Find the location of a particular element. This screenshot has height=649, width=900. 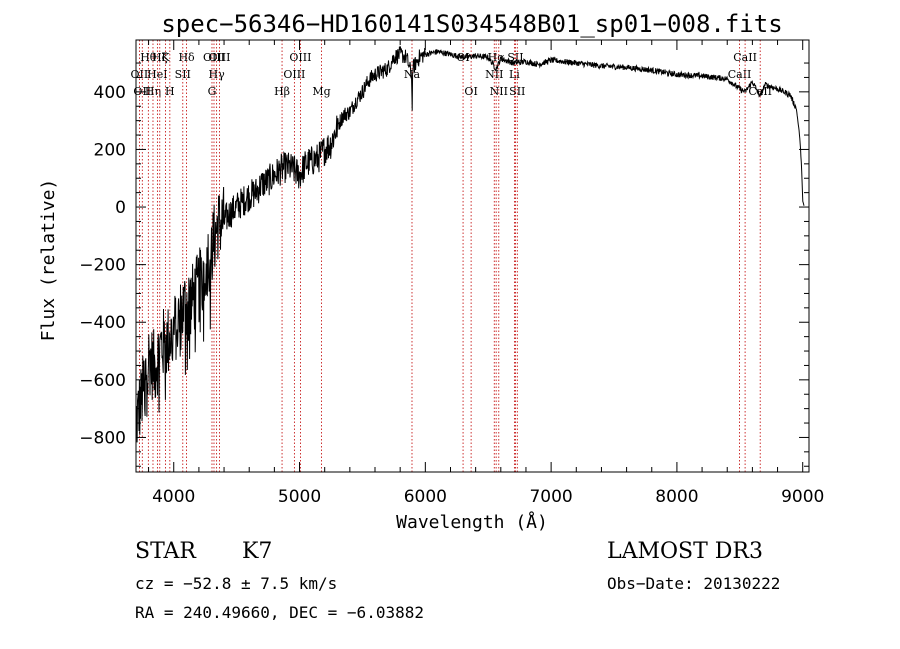

spectral-line-label-20: OI is located at coordinates (470, 91).